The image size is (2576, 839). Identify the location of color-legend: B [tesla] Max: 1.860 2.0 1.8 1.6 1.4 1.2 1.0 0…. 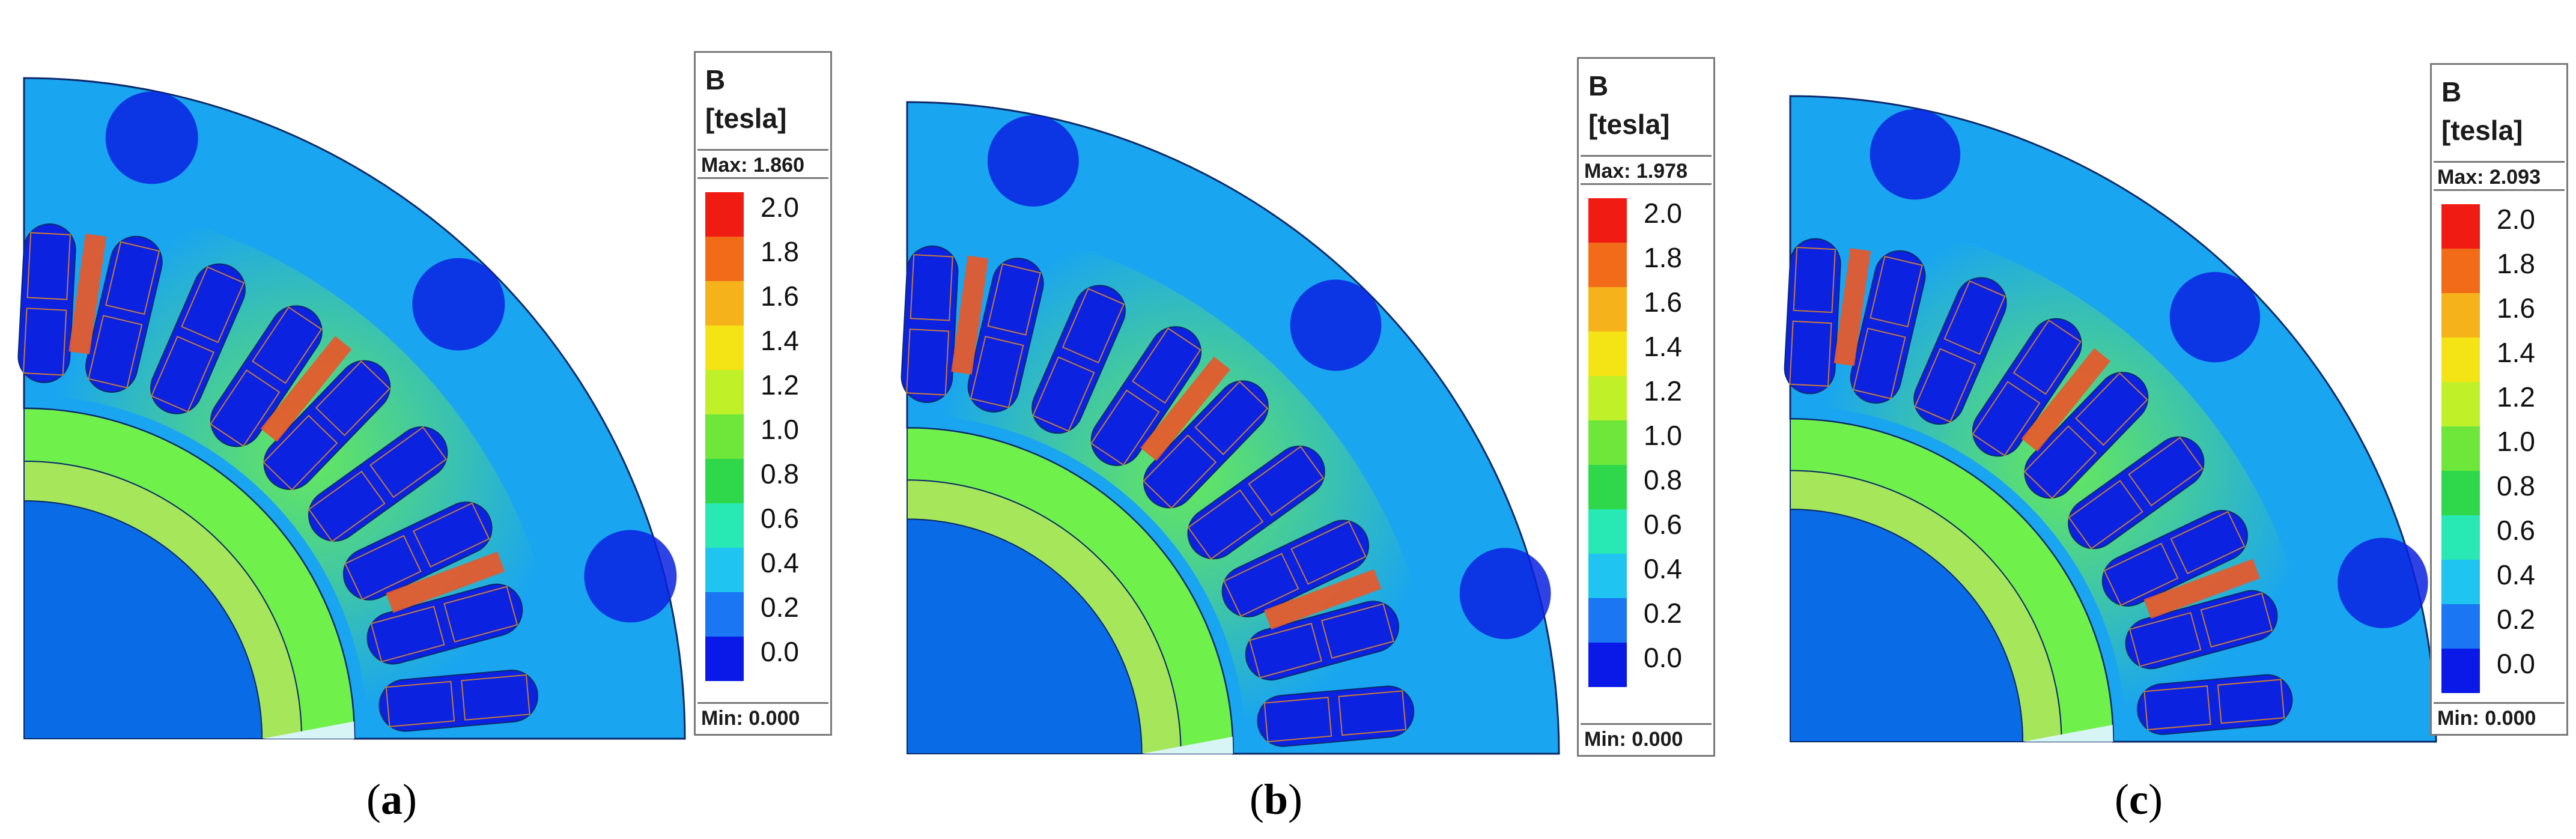
(763, 393).